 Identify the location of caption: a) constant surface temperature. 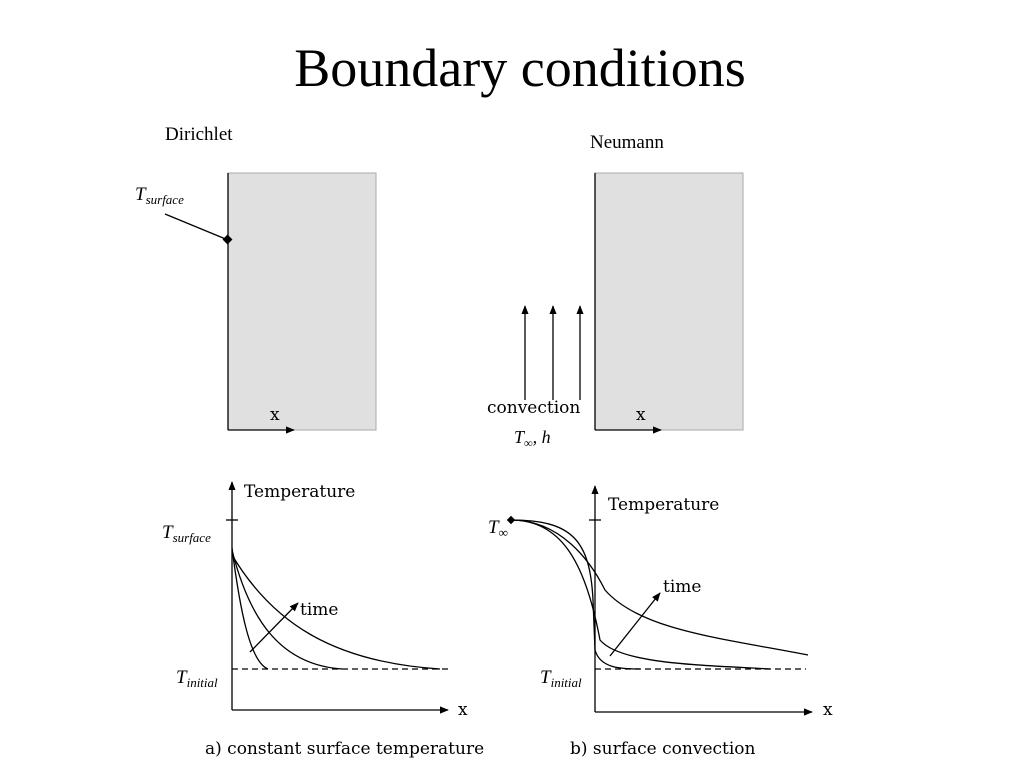
(344, 749).